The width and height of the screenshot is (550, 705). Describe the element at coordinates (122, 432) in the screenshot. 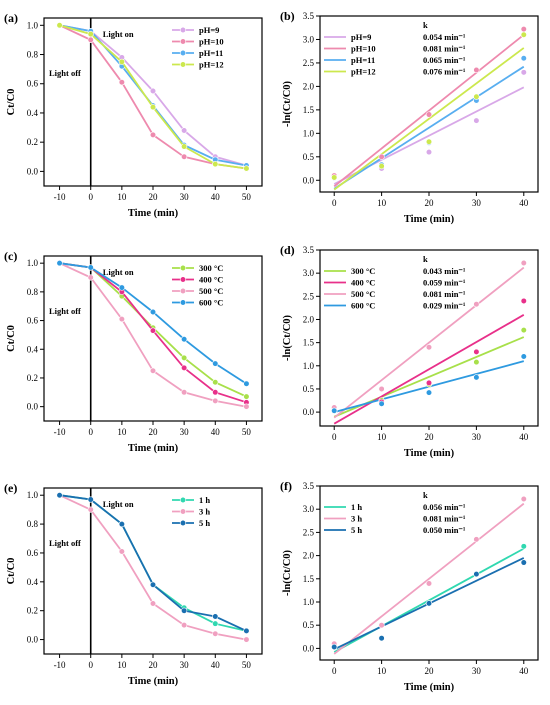

I see `x-tick-label: 10` at that location.